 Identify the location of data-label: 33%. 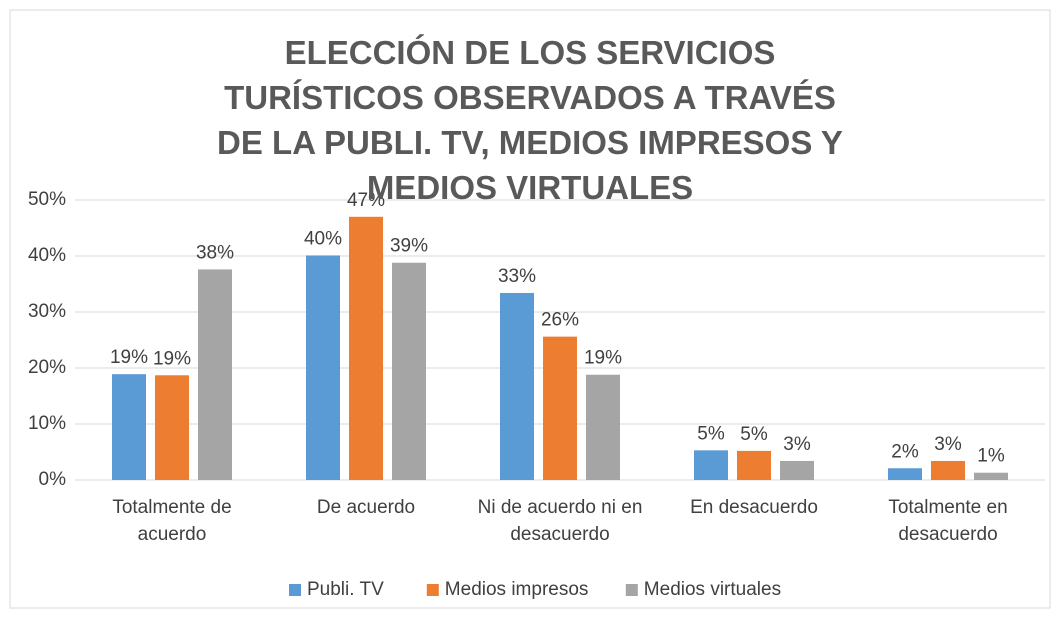
(517, 276).